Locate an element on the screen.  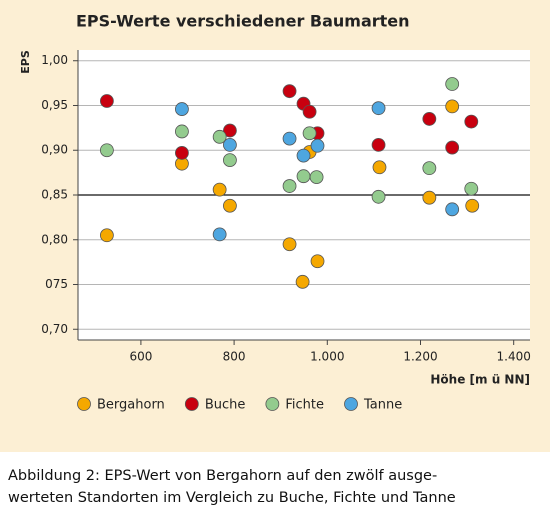
y-tick-label: 0,90 is located at coordinates (54, 150).